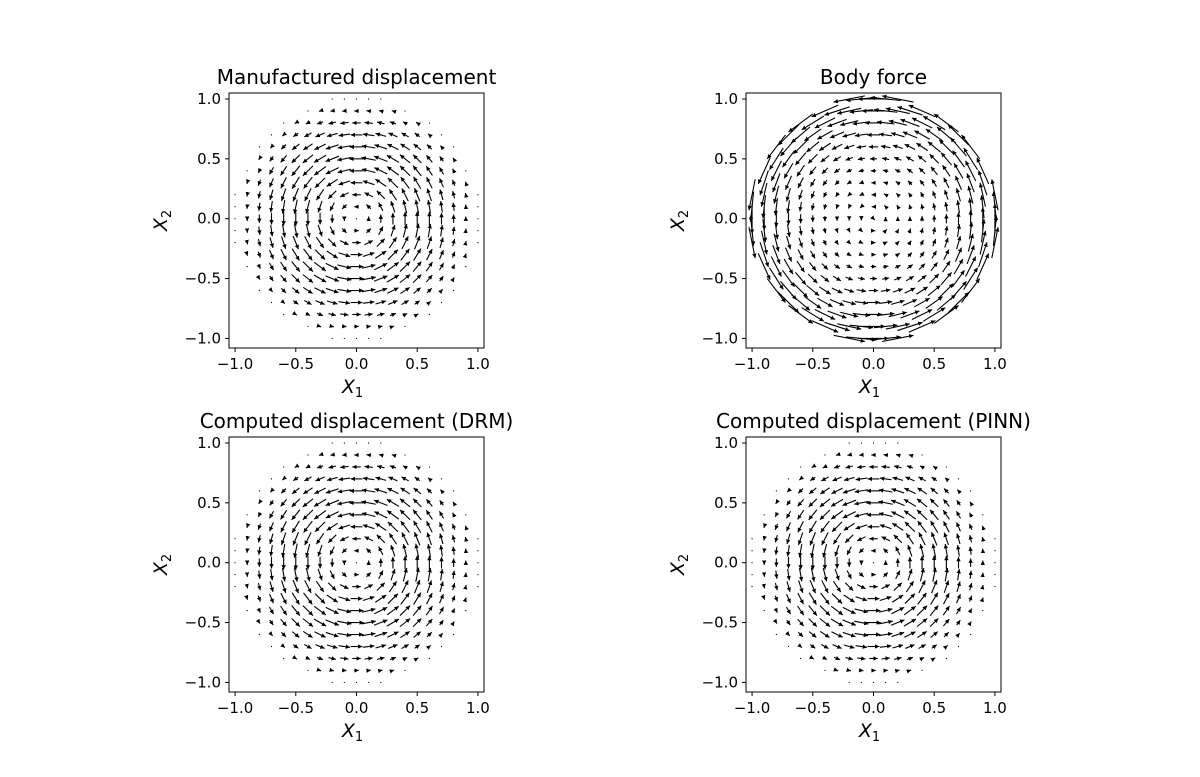  I want to click on x-tick-label: 0.5, so click(417, 708).